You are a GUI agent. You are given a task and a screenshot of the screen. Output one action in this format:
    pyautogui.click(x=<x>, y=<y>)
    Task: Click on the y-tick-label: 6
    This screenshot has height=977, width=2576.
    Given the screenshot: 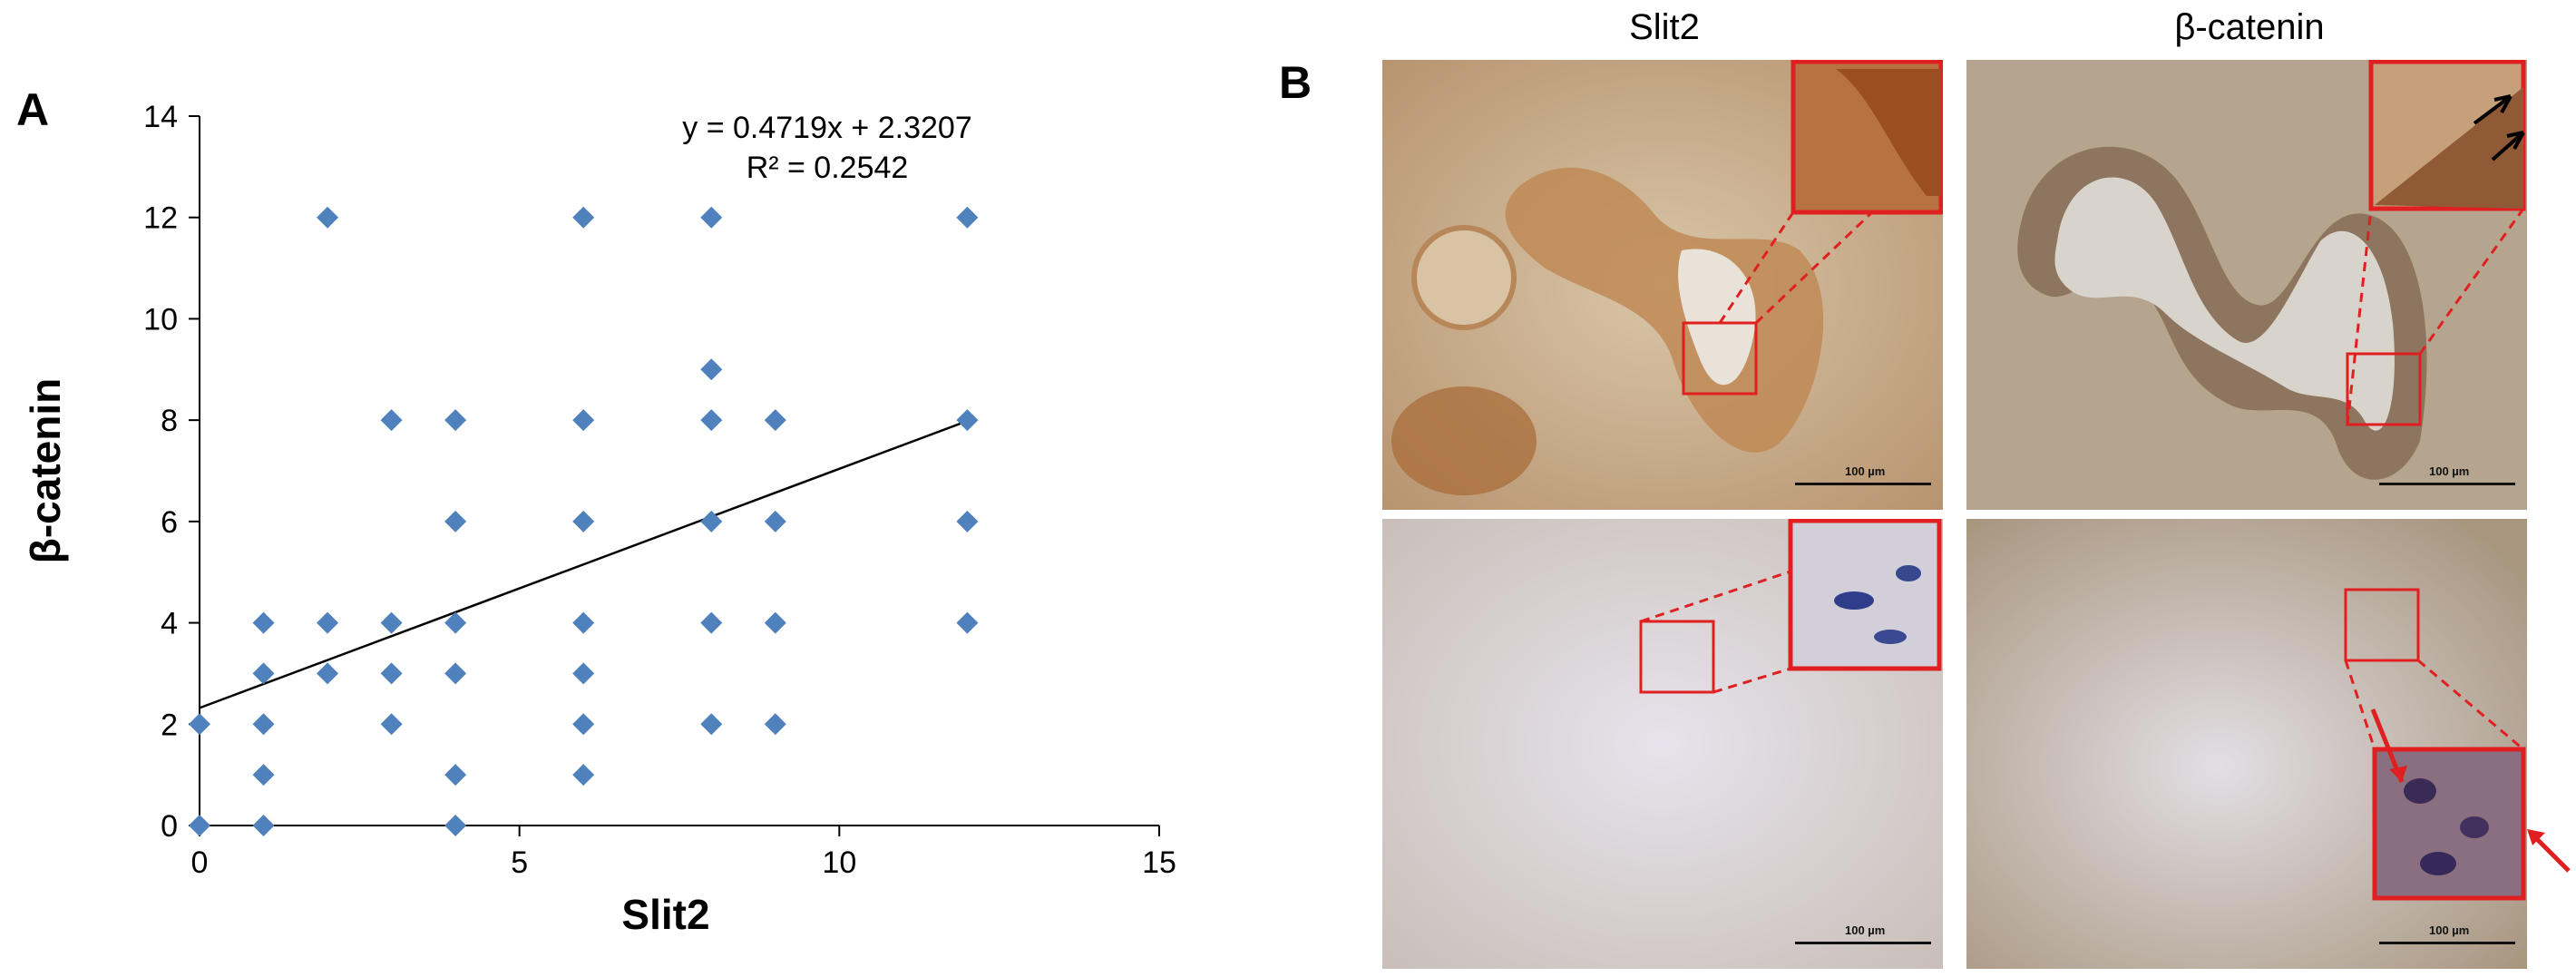 What is the action you would take?
    pyautogui.click(x=169, y=523)
    